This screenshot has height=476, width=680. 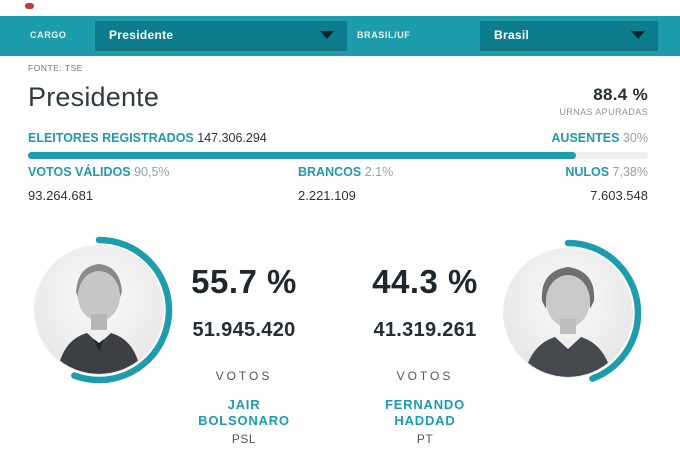 I want to click on candidate2-votes-caption: VOTOS, so click(x=425, y=376).